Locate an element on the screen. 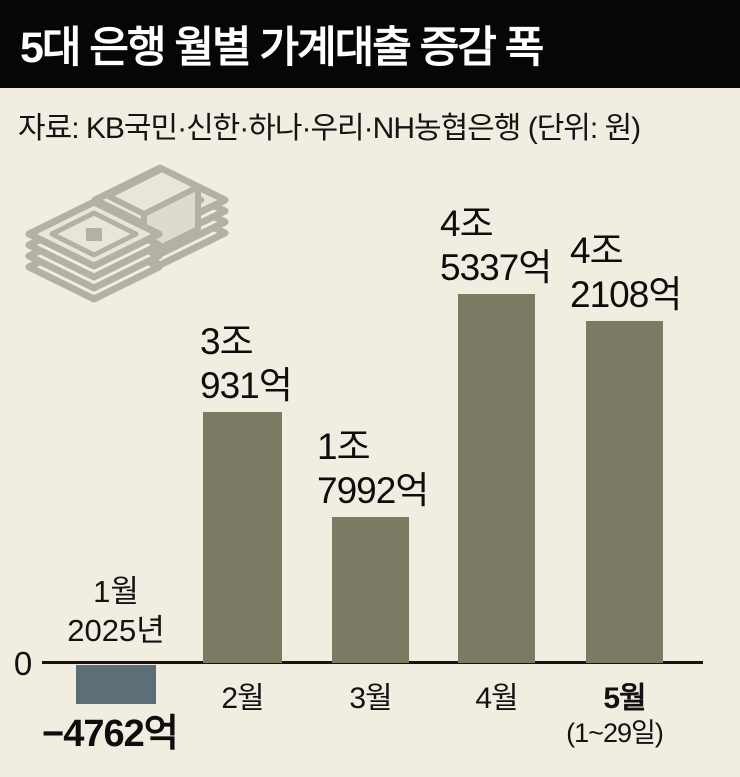 The width and height of the screenshot is (740, 777). bar-value-label: 1조 7992억 is located at coordinates (373, 468).